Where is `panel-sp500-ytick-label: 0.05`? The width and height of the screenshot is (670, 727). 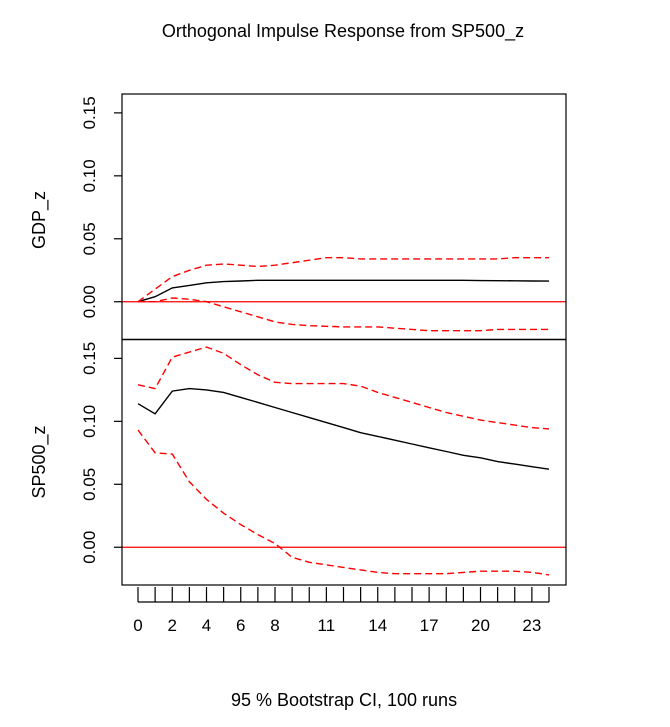
panel-sp500-ytick-label: 0.05 is located at coordinates (89, 484).